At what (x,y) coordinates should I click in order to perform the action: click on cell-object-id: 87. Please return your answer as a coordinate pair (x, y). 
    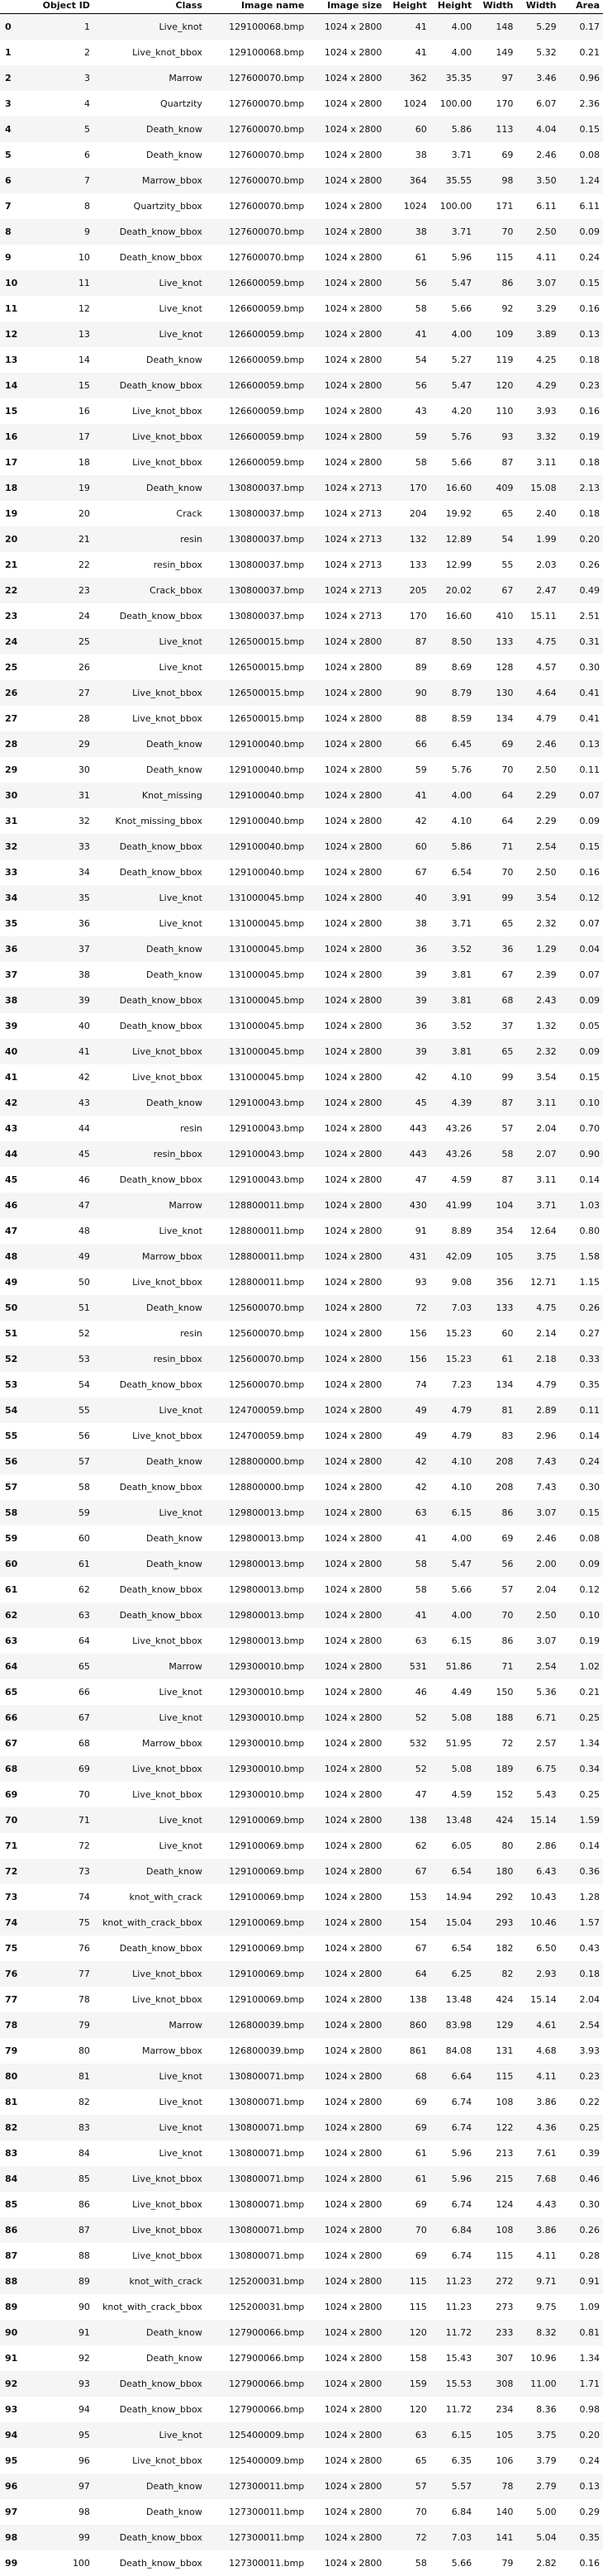
    Looking at the image, I should click on (57, 2230).